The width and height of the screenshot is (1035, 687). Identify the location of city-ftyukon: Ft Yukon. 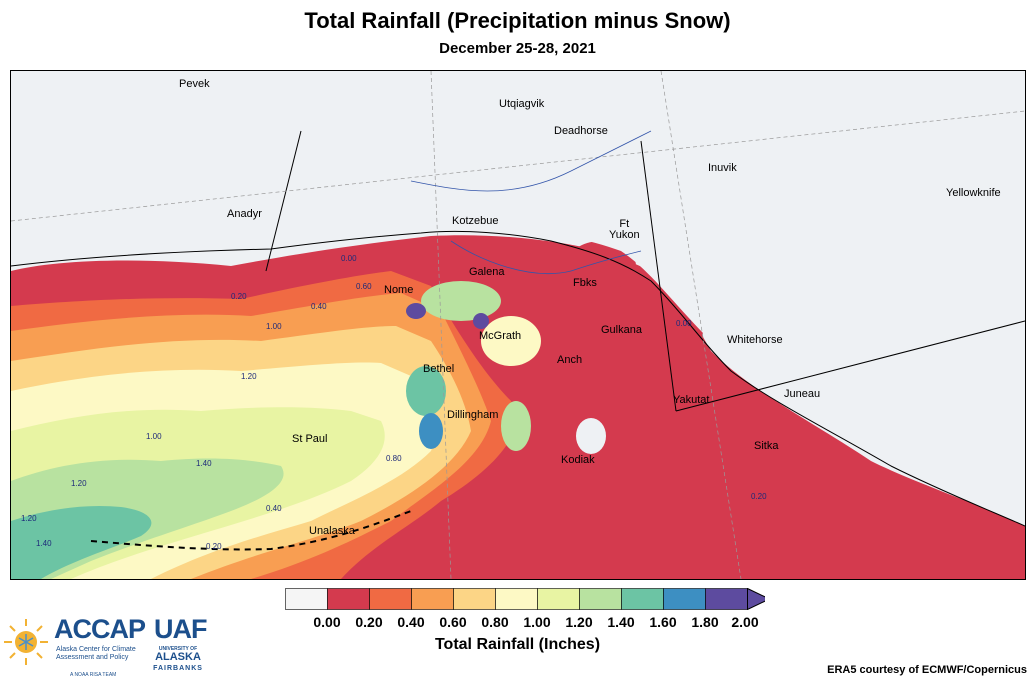
(624, 230).